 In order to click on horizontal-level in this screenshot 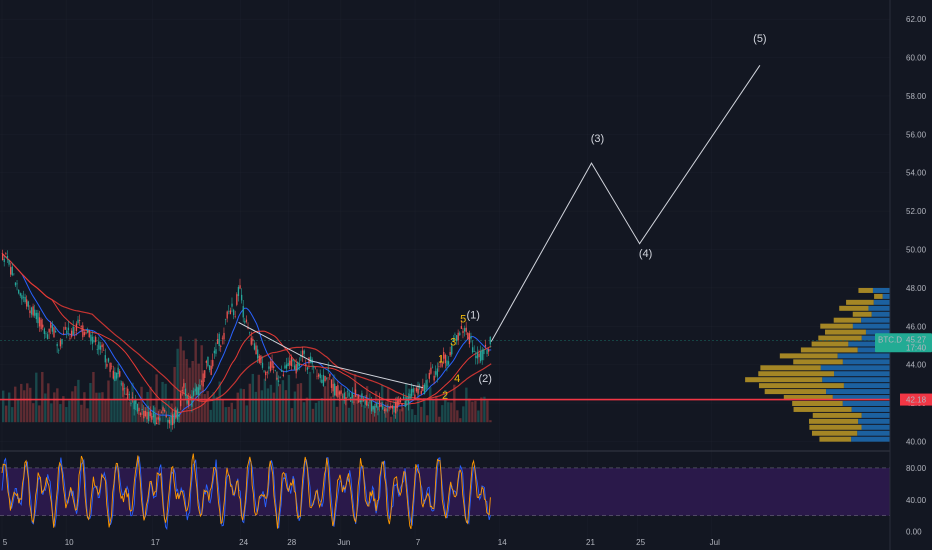, I will do `click(445, 370)`.